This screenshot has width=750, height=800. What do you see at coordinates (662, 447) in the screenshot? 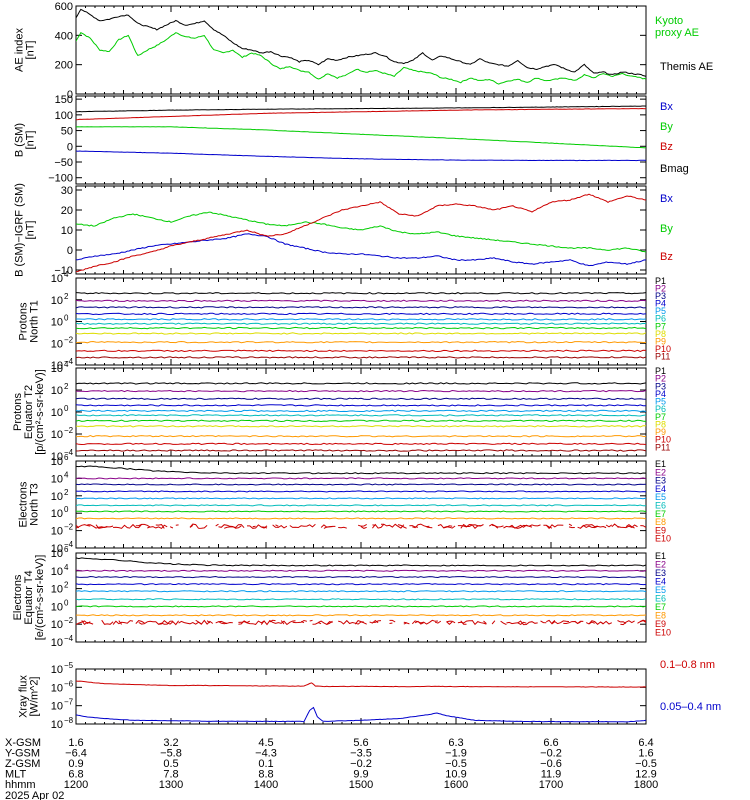
I see `legend-p11: P11` at bounding box center [662, 447].